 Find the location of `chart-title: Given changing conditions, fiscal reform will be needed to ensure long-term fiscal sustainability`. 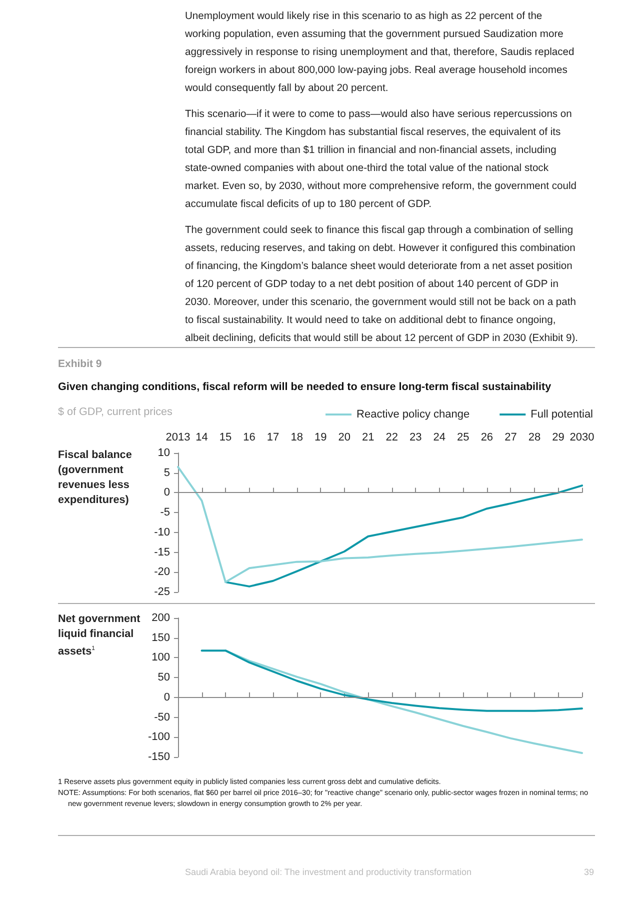

chart-title: Given changing conditions, fiscal reform will be needed to ensure long-term fiscal sustainability is located at coordinates (305, 387).